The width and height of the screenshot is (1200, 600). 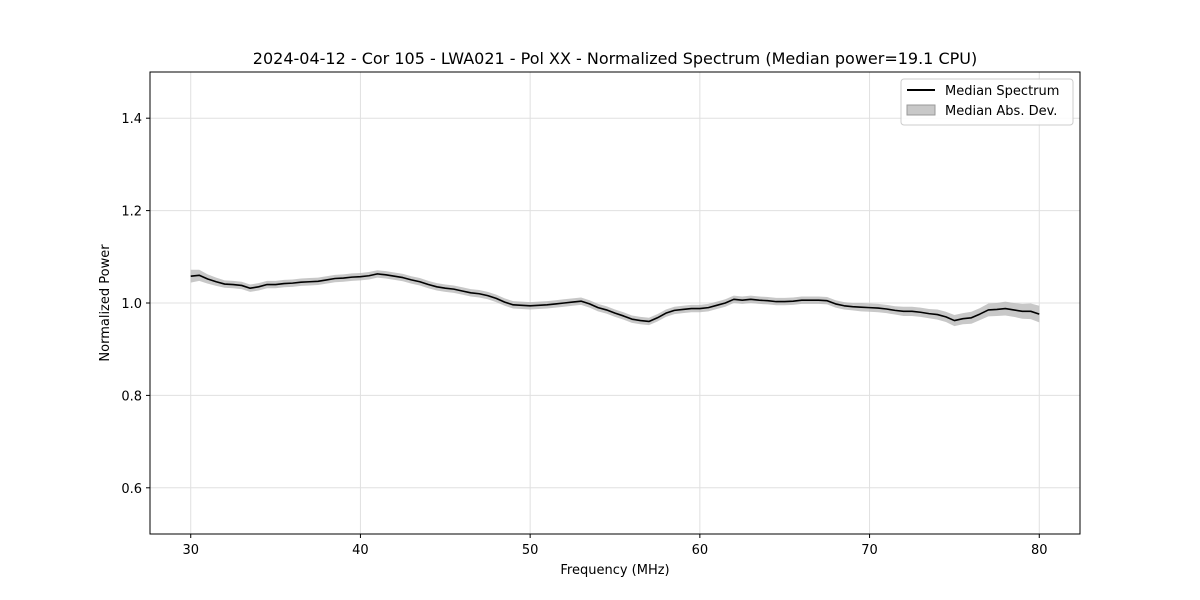 I want to click on median-spectrum-line, so click(x=615, y=298).